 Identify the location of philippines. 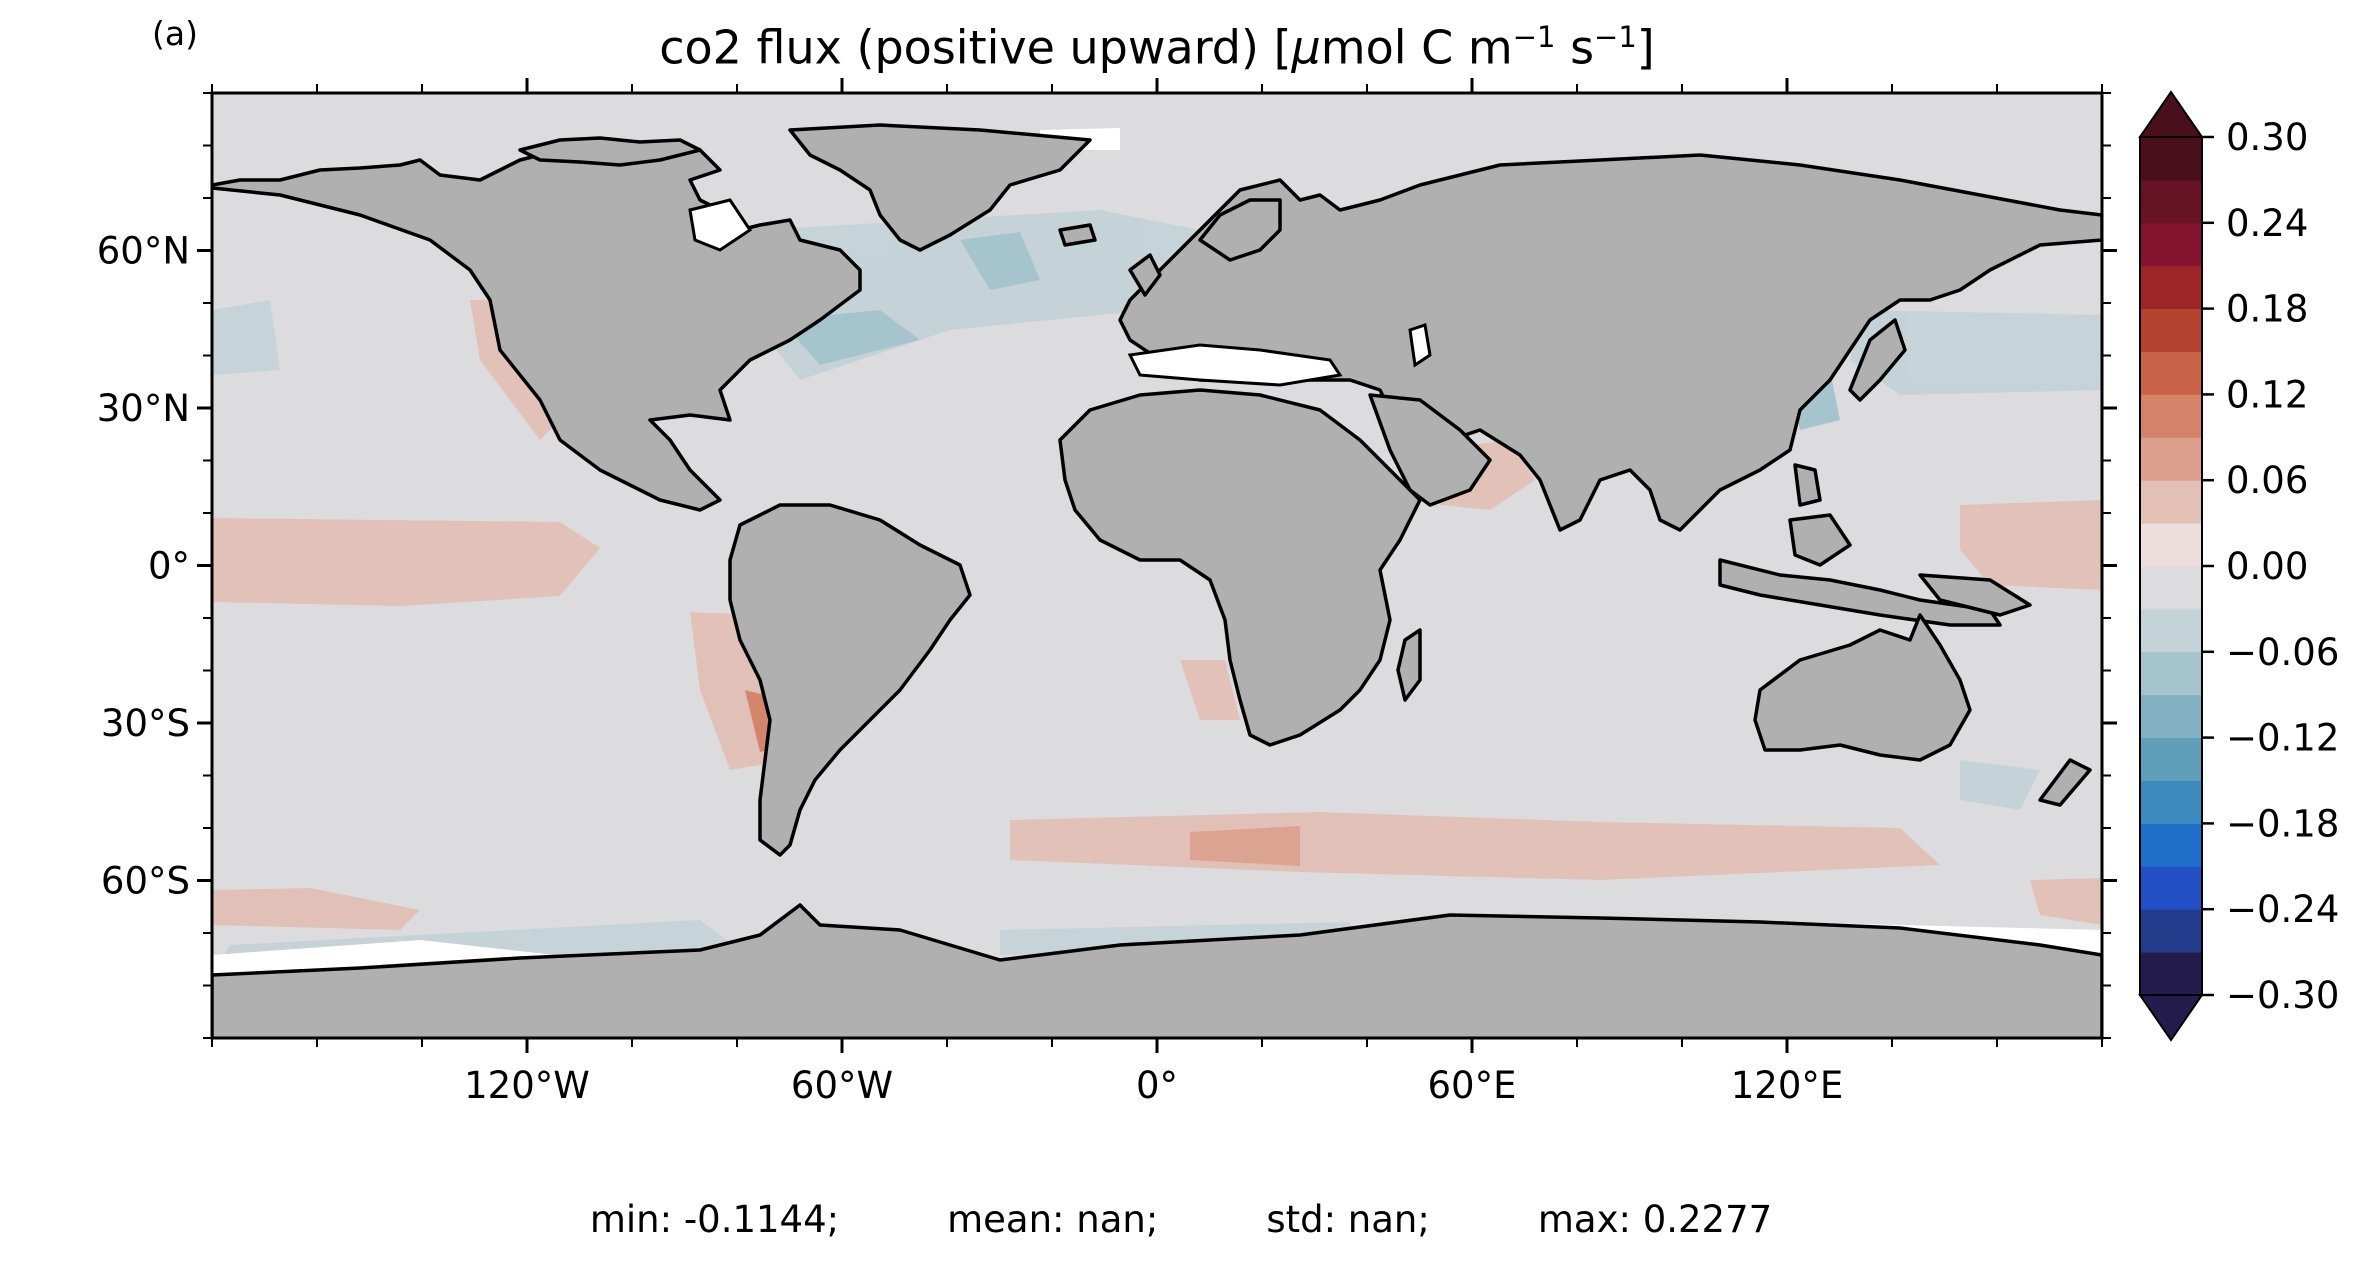
(1807, 485).